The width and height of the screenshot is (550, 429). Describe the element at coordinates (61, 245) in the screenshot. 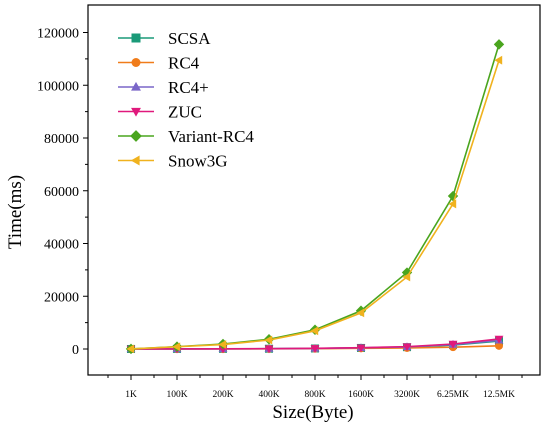

I see `y-tick-label: 40000` at that location.